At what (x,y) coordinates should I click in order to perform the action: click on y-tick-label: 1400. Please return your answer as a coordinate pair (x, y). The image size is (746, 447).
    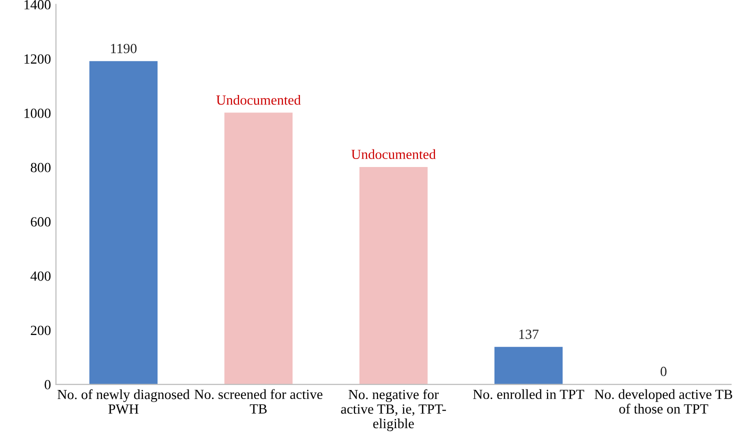
    Looking at the image, I should click on (37, 5).